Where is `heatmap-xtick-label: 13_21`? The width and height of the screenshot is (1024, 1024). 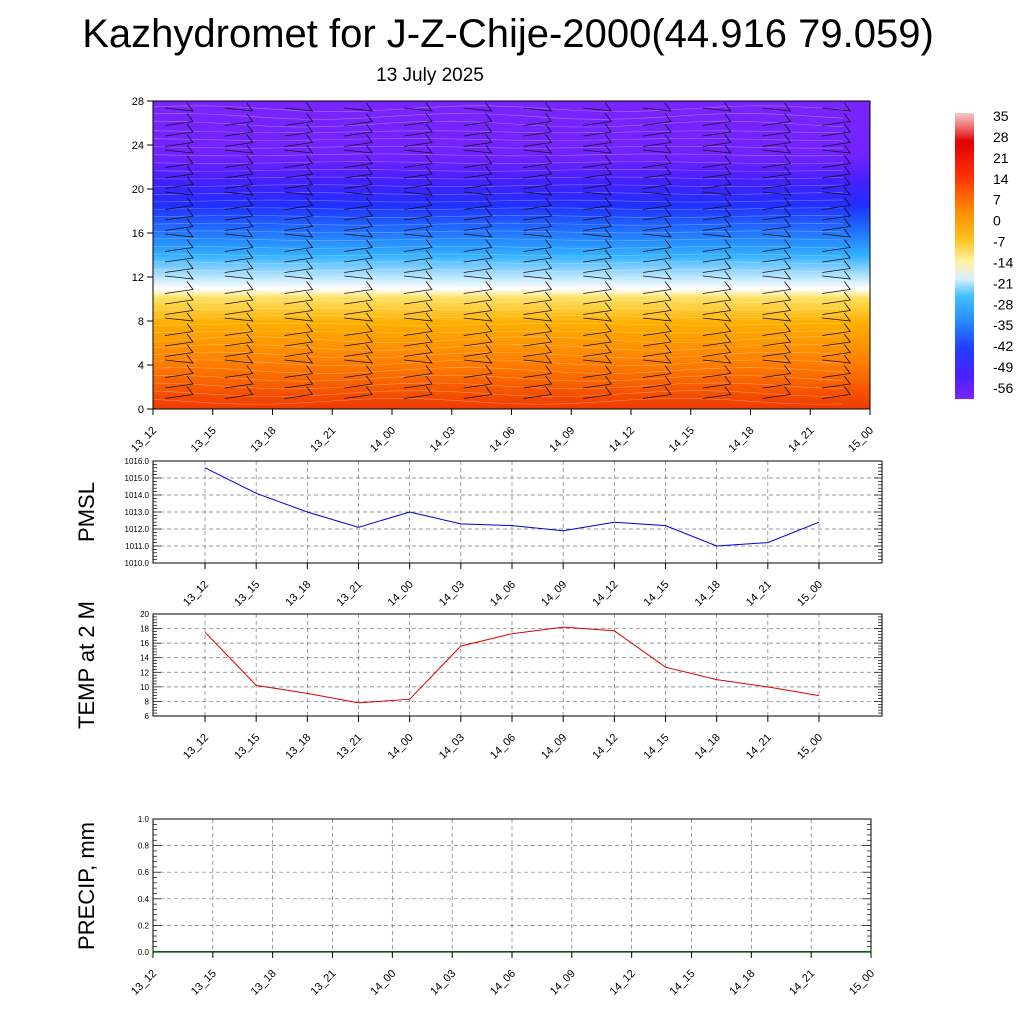 heatmap-xtick-label: 13_21 is located at coordinates (323, 440).